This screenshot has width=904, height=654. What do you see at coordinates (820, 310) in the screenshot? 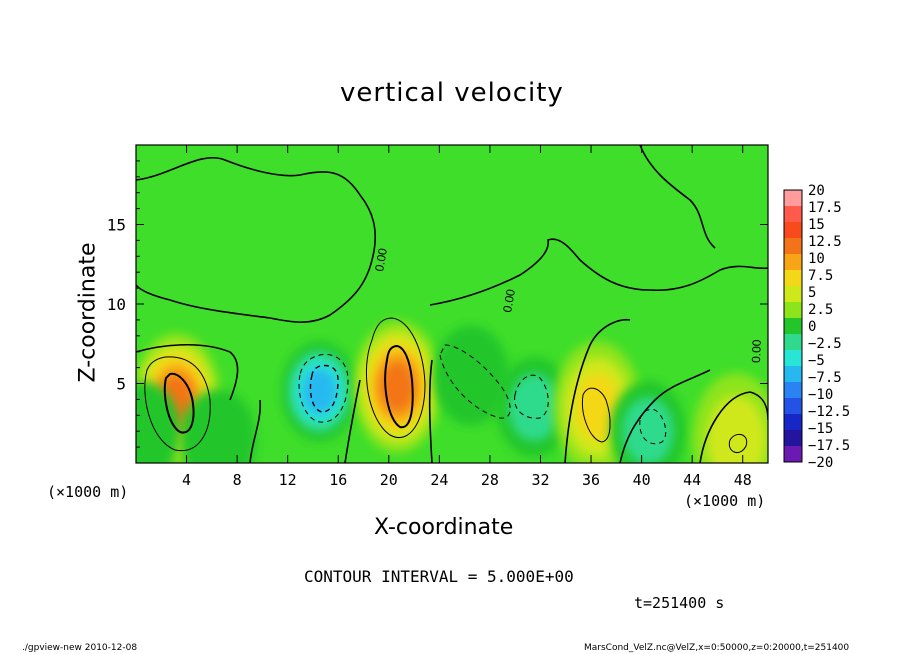
I see `colorbar-label-7: 2.5` at bounding box center [820, 310].